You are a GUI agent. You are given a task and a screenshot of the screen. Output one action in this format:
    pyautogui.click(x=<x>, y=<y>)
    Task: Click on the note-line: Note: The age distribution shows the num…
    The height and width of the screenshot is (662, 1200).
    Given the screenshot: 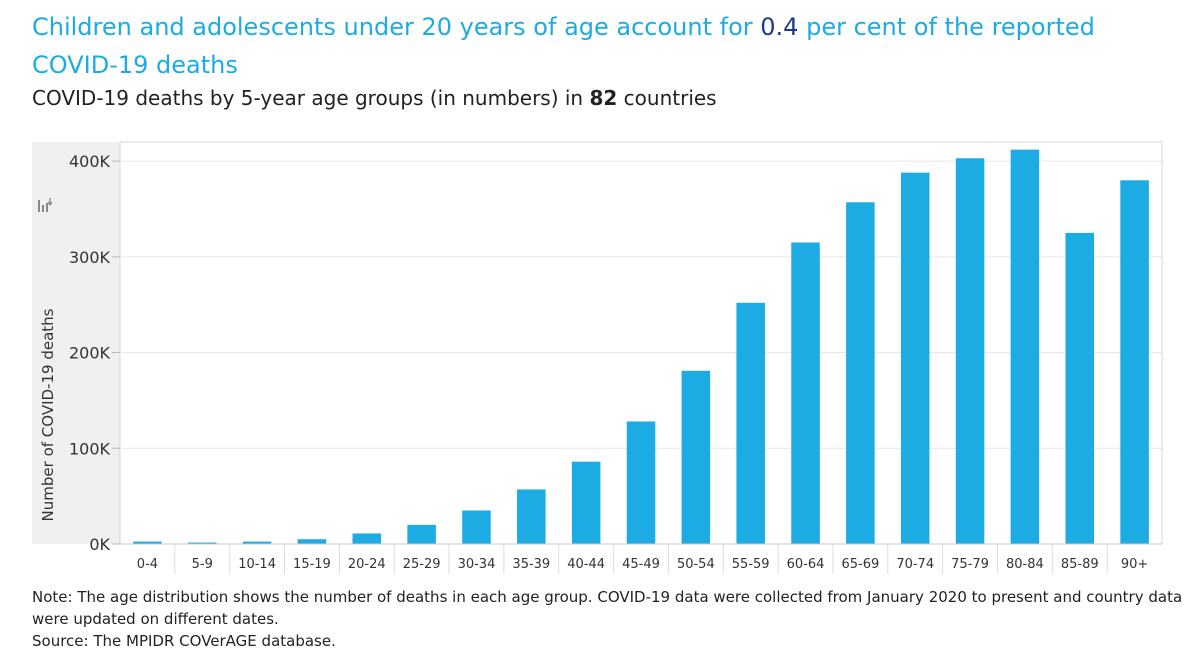 What is the action you would take?
    pyautogui.click(x=616, y=597)
    